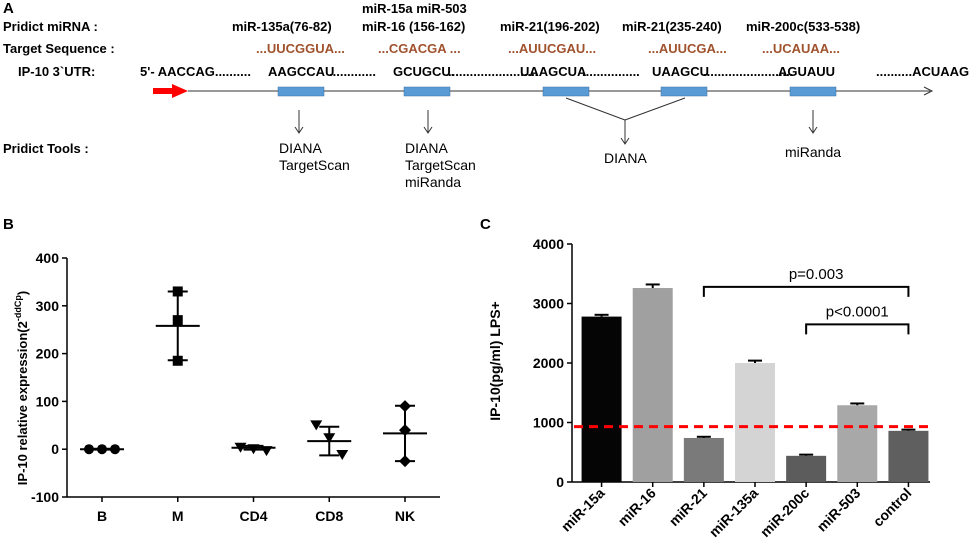 The image size is (973, 558). What do you see at coordinates (892, 507) in the screenshot?
I see `x-tick-label: control` at bounding box center [892, 507].